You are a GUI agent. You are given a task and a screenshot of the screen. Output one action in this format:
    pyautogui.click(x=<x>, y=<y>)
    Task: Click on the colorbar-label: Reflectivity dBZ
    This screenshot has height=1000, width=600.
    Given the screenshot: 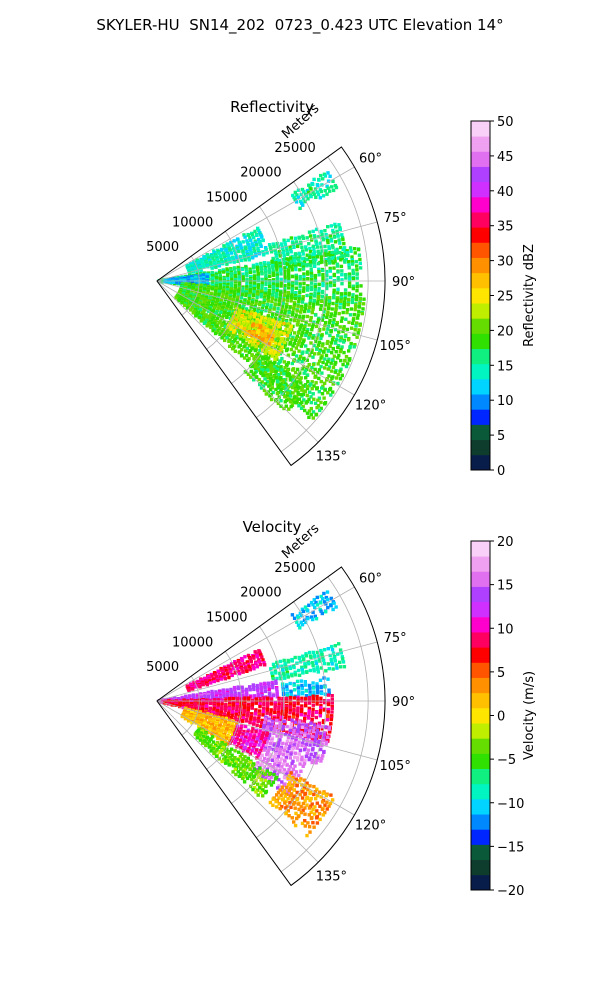 What is the action you would take?
    pyautogui.click(x=529, y=295)
    